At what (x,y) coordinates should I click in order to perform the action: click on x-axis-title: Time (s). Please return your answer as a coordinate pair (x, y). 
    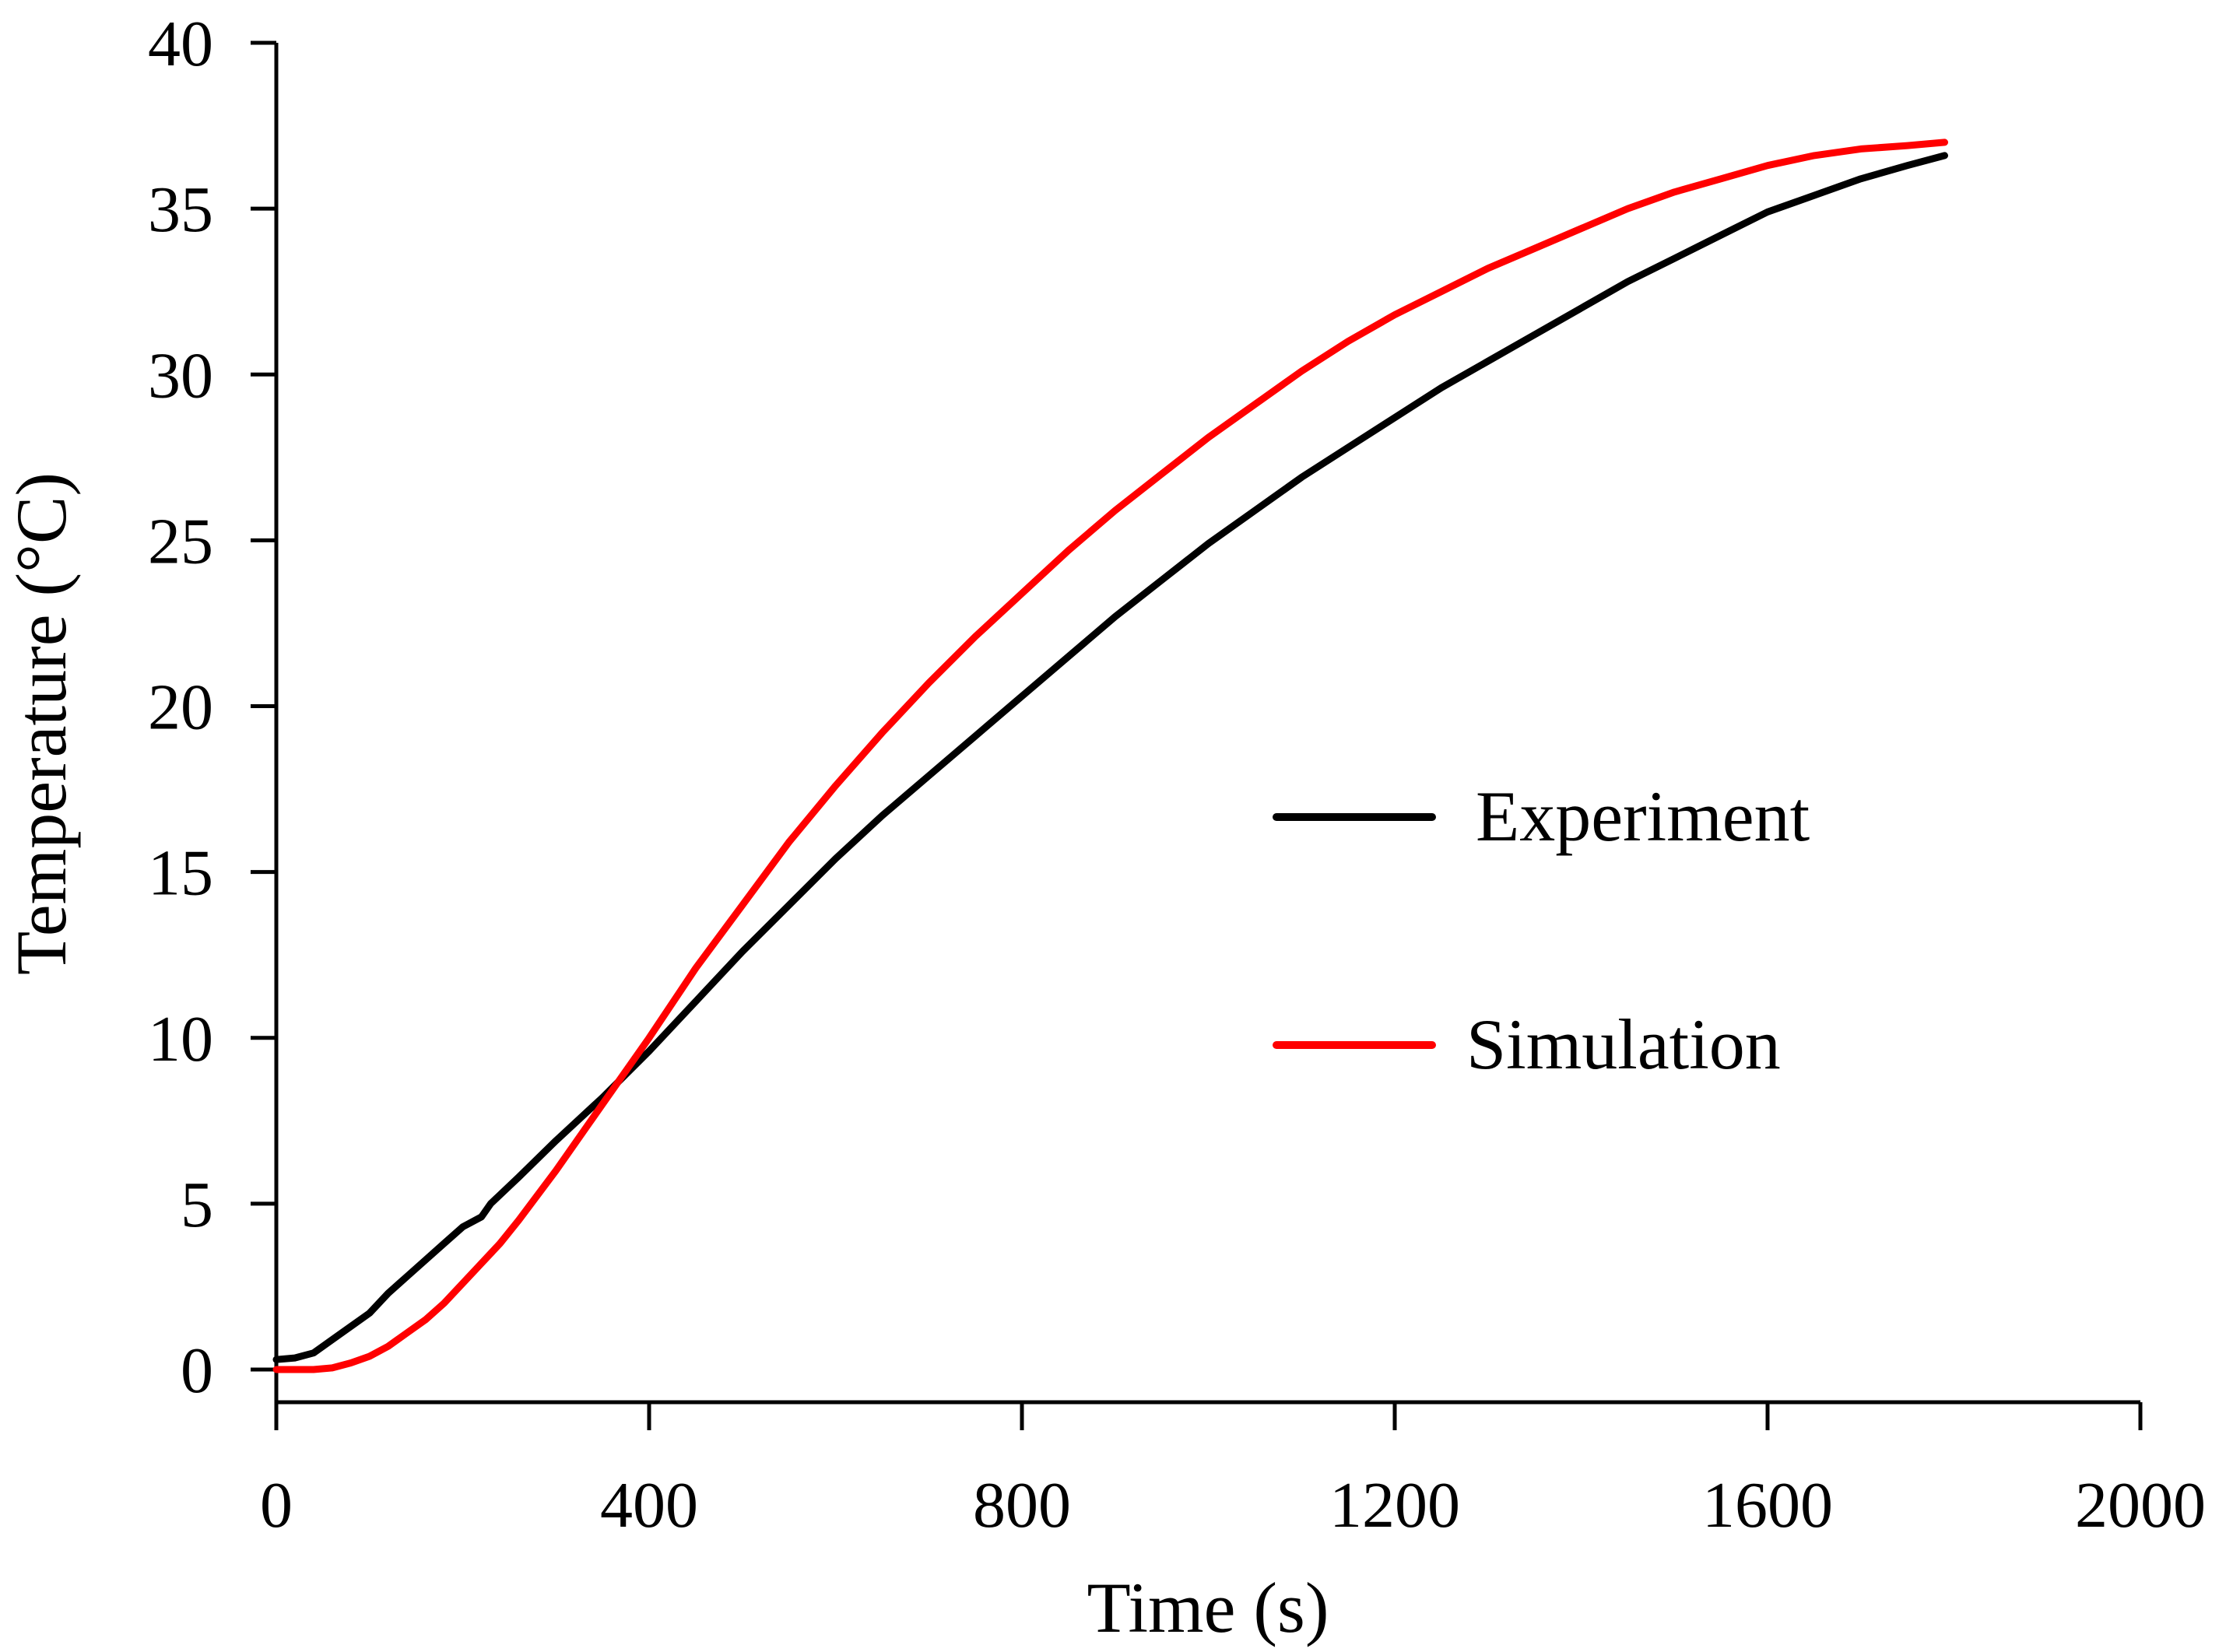
    Looking at the image, I should click on (1208, 1608).